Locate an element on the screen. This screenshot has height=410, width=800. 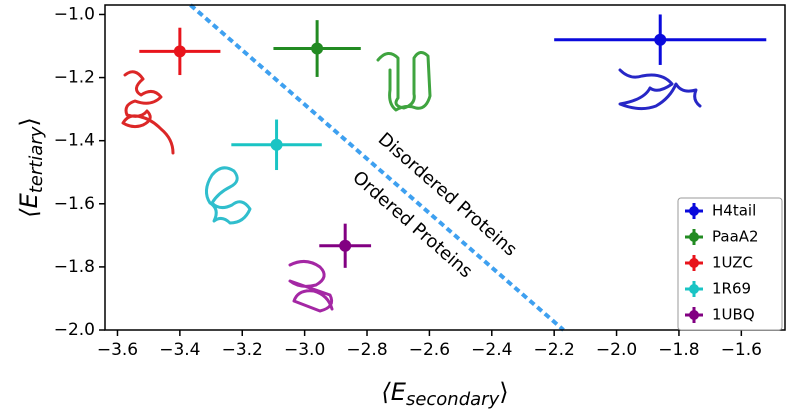
x-tick-label: −2.2 is located at coordinates (554, 350).